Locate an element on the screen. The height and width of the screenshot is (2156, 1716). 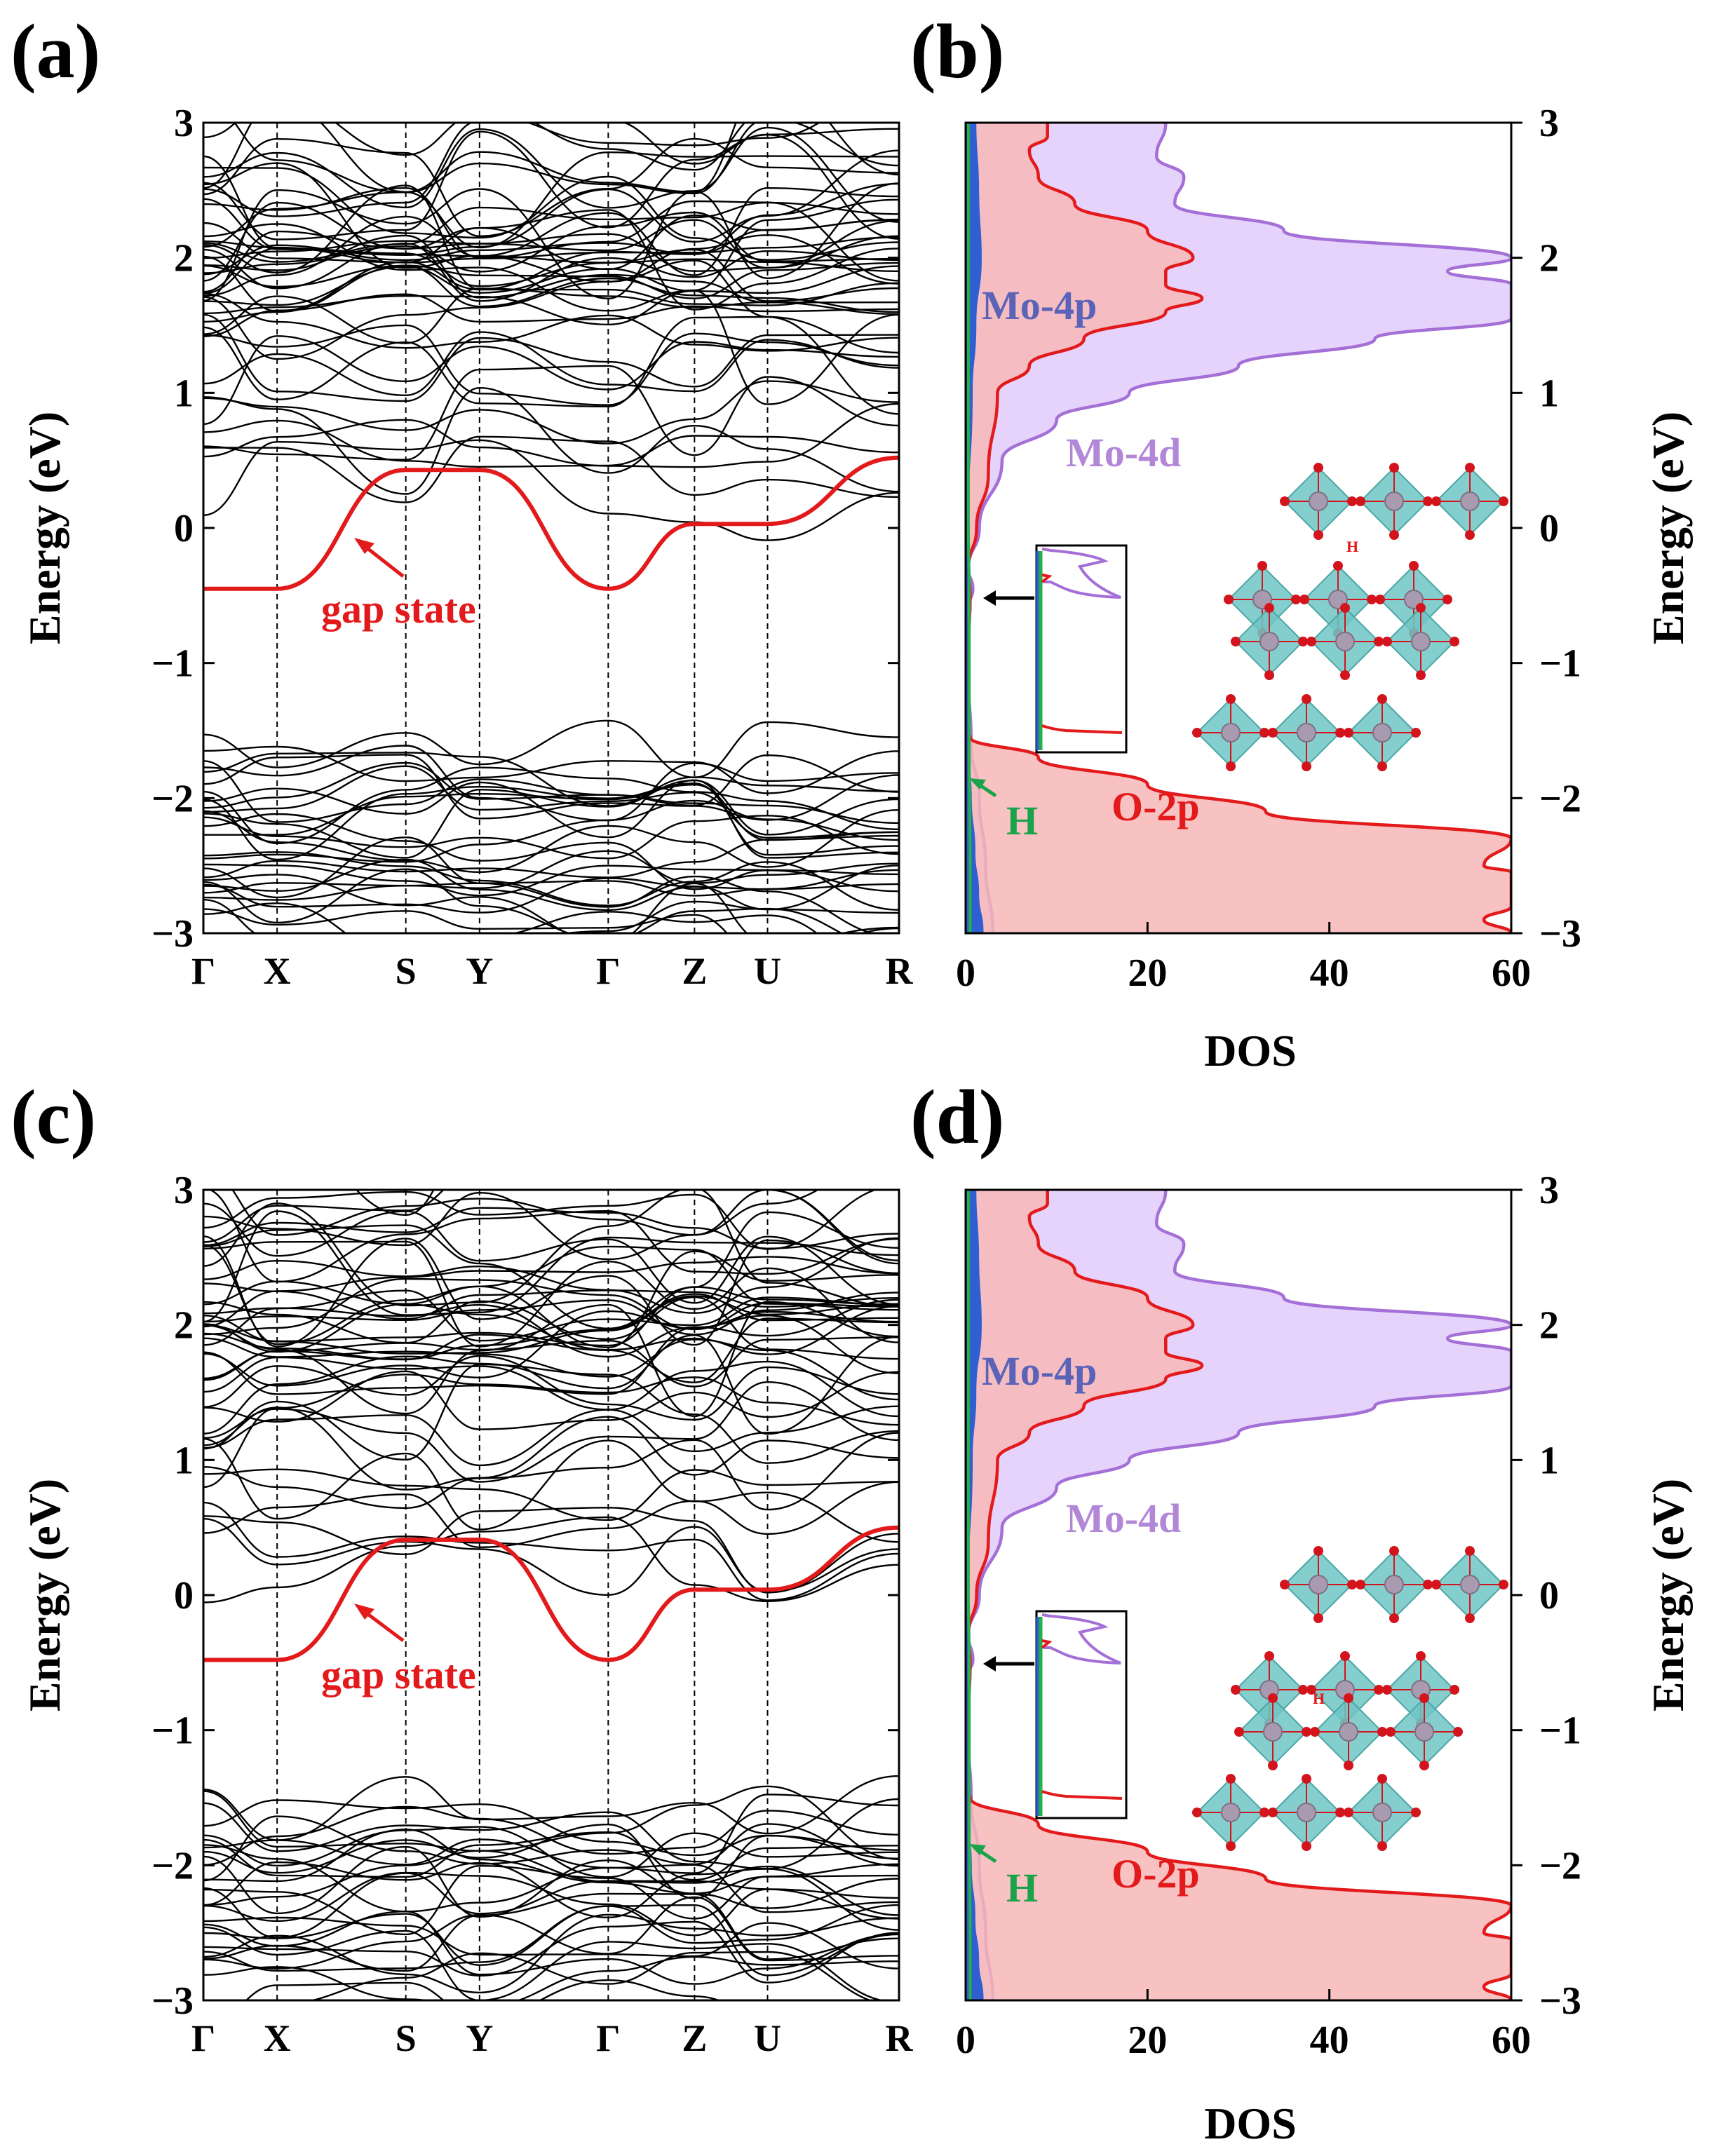
mo4d-label-b: Mo-4d is located at coordinates (1123, 452).